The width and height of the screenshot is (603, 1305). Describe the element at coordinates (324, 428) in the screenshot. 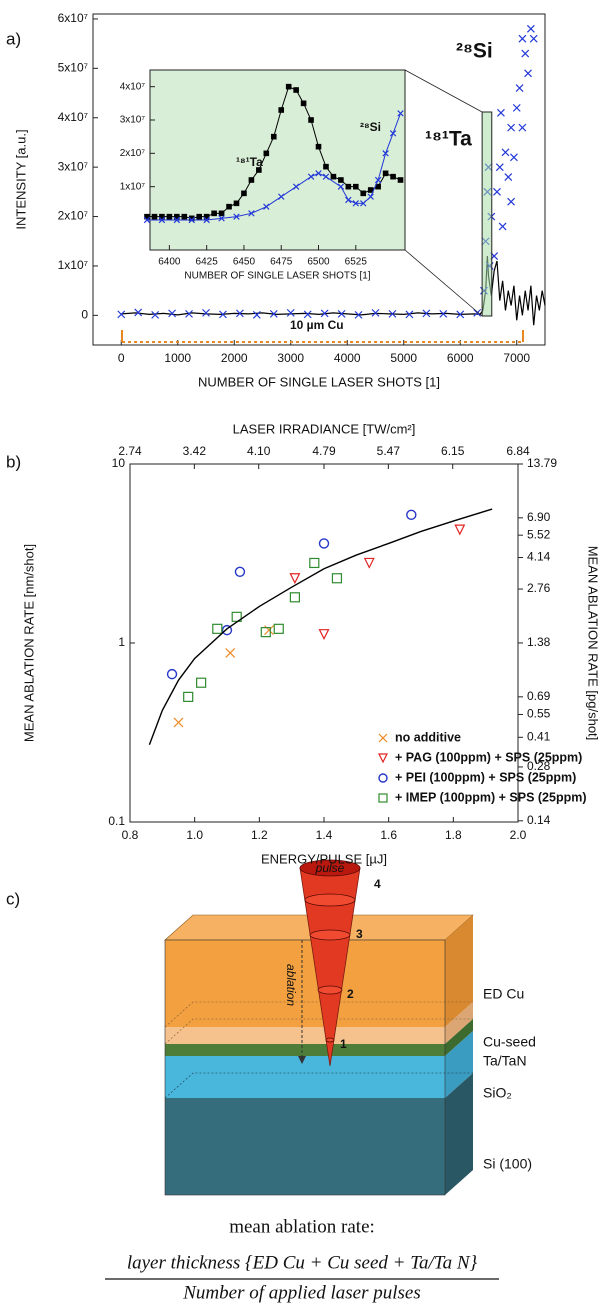

I see `x2-axis-title: LASER IRRADIANCE [TW/cm²]` at that location.